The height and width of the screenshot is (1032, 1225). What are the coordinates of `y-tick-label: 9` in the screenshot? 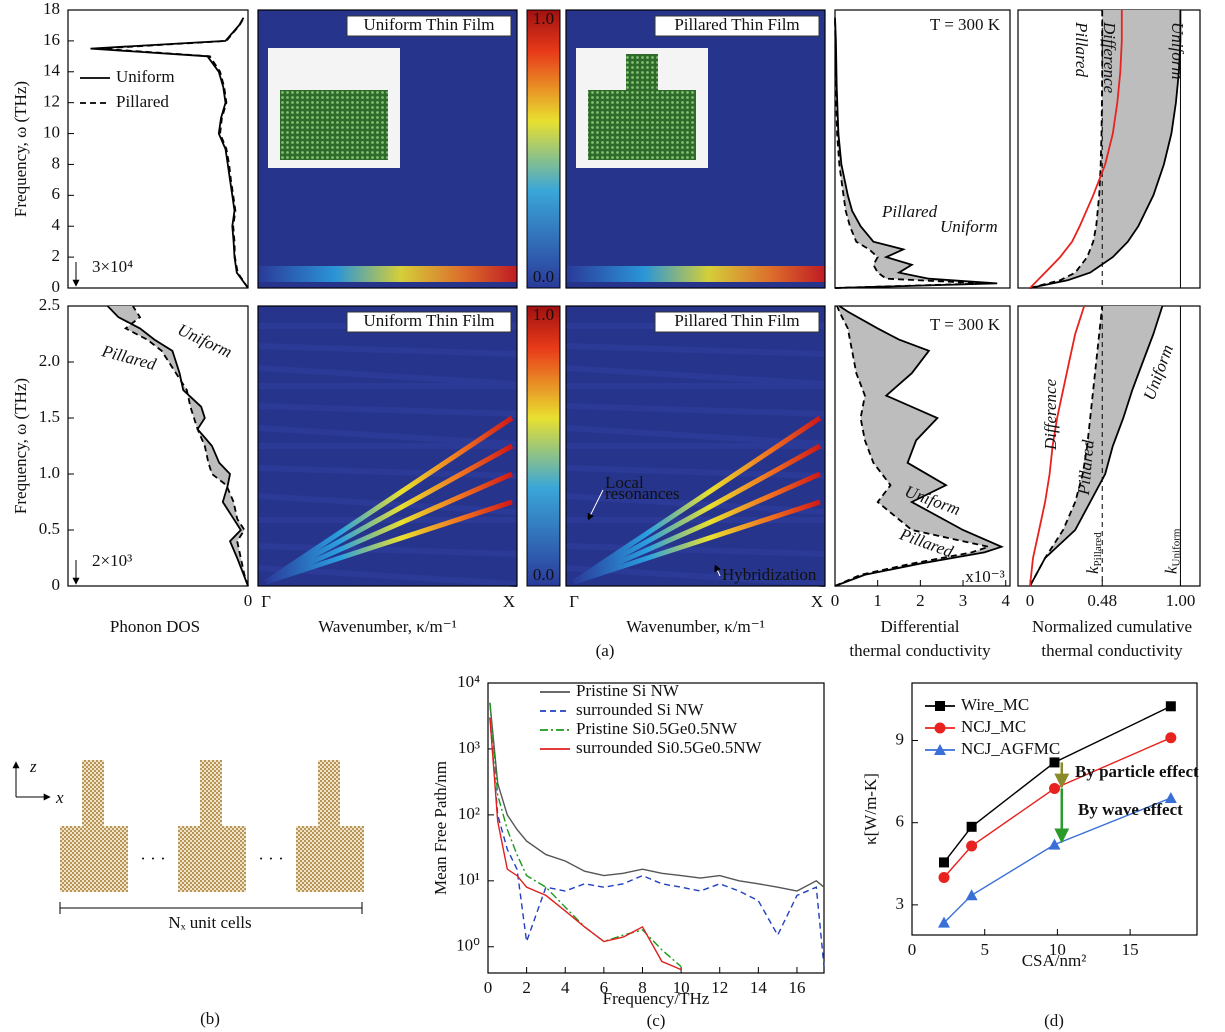 It's located at (900, 738).